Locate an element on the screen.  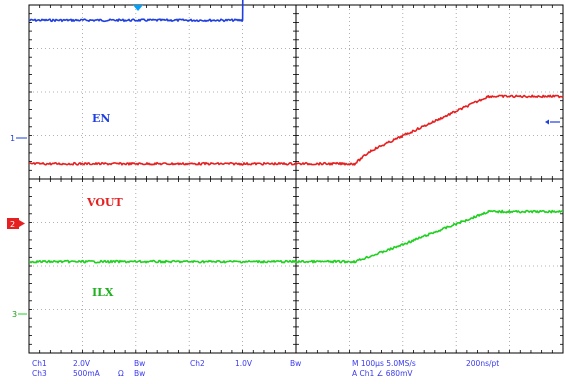
ch3-unit: Ω is located at coordinates (121, 373).